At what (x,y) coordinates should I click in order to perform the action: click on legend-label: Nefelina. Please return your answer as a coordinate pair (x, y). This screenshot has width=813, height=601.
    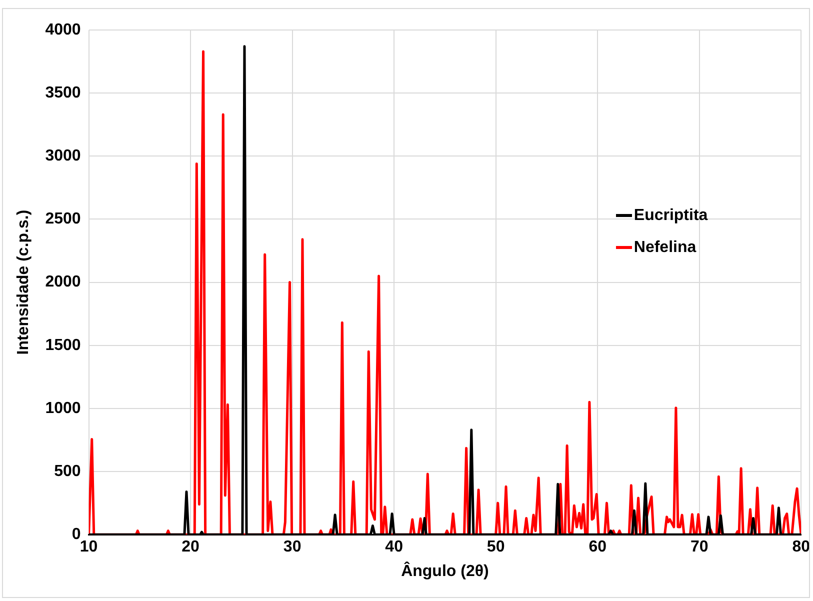
    Looking at the image, I should click on (665, 247).